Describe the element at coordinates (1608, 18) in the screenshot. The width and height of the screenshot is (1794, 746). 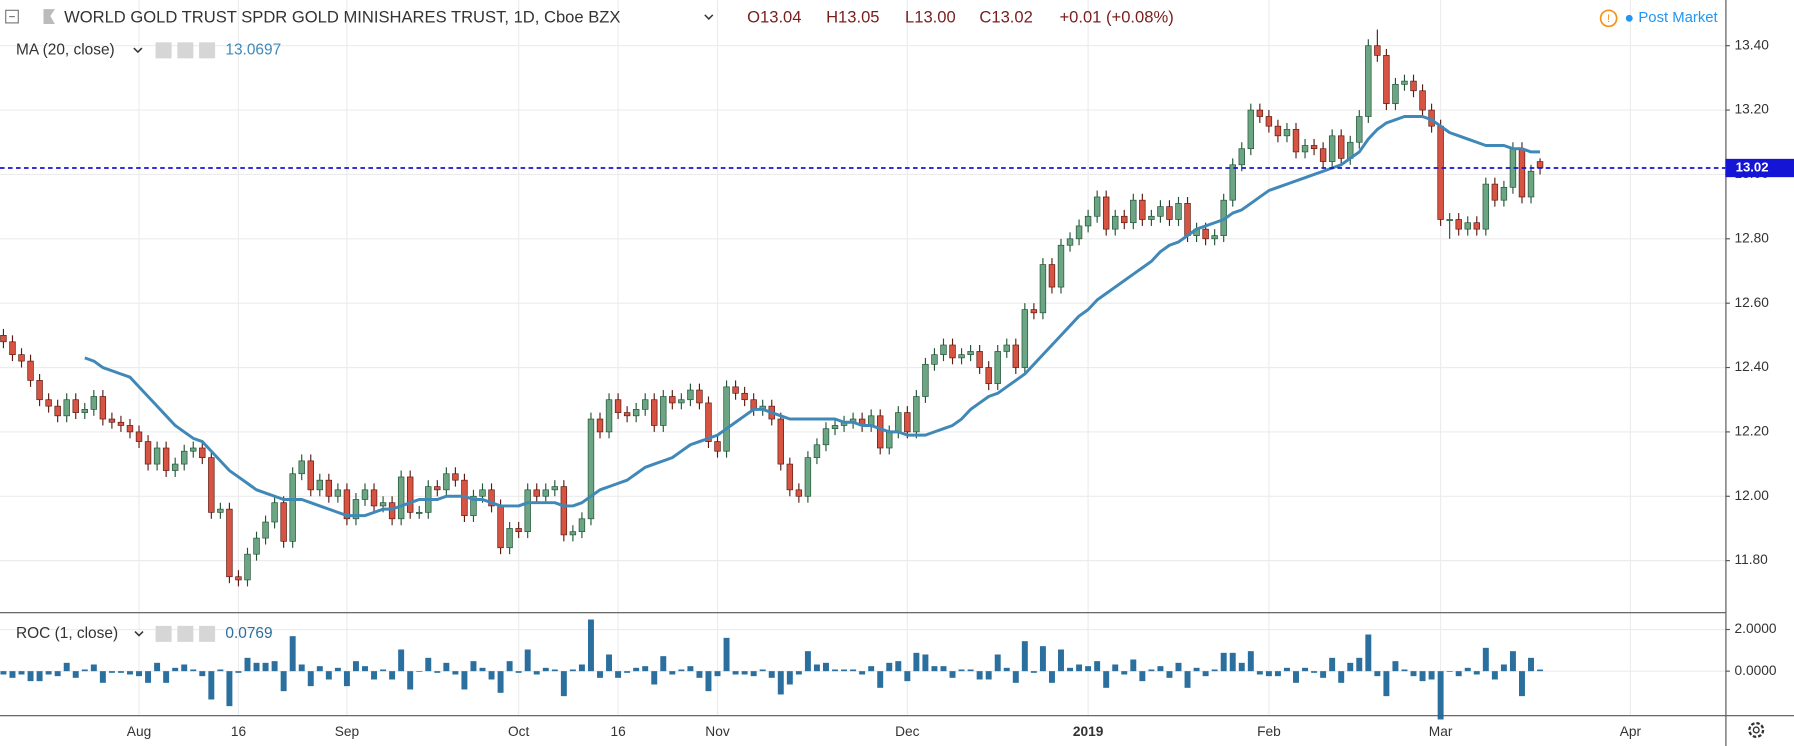
I see `warning-icon` at that location.